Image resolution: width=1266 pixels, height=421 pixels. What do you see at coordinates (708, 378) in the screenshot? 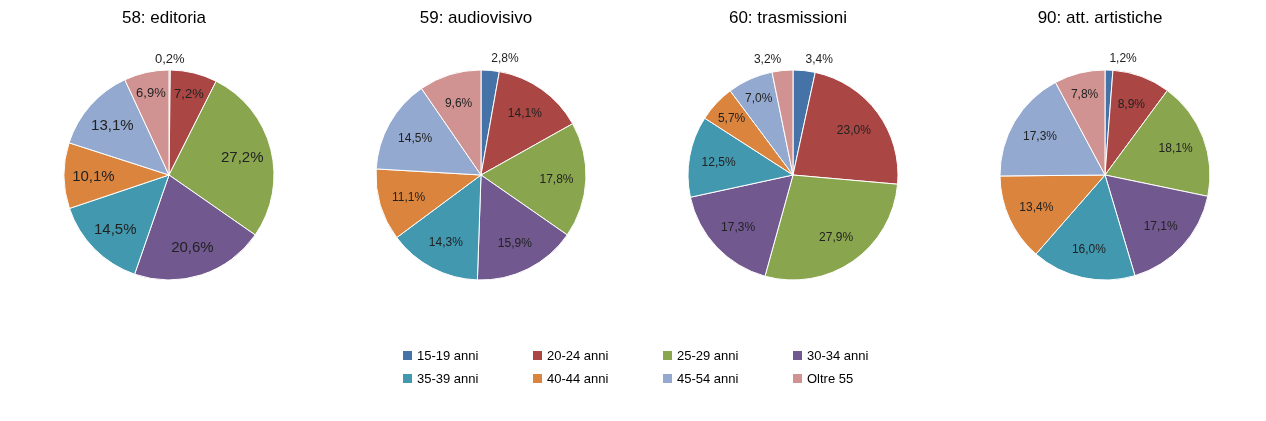
I see `legend-label: 45-54 anni` at bounding box center [708, 378].